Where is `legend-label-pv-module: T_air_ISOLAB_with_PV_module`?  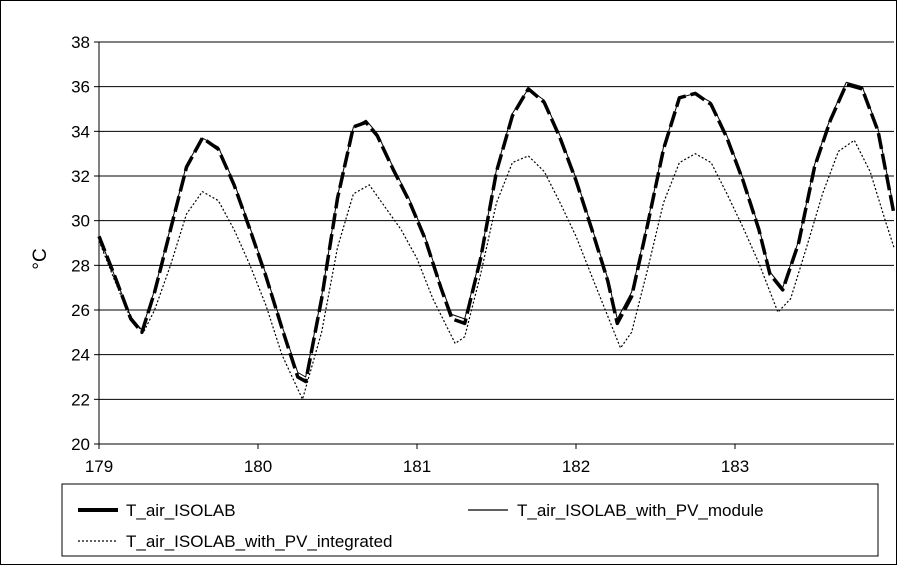
legend-label-pv-module: T_air_ISOLAB_with_PV_module is located at coordinates (640, 510).